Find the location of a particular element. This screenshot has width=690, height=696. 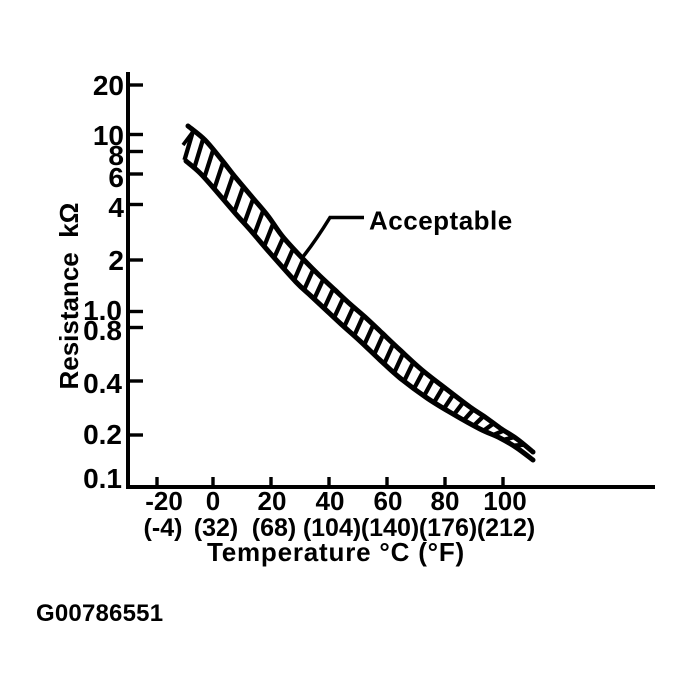

svg-text: 1.0 is located at coordinates (102, 310).